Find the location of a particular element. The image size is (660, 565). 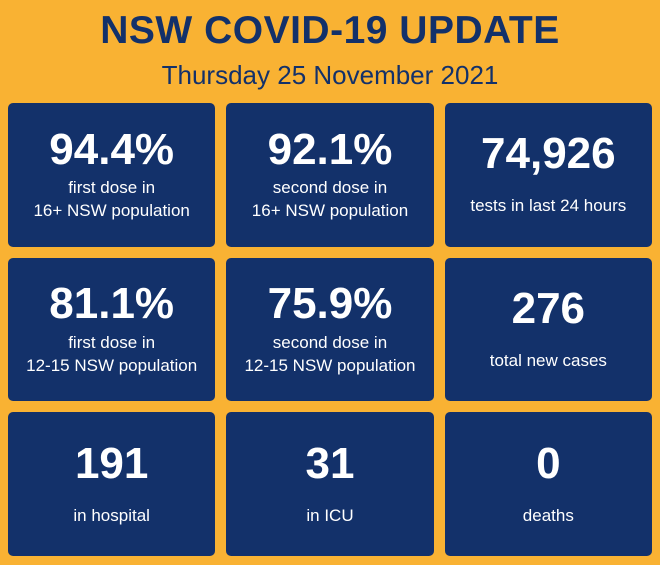

stat-tile-deaths: 0 deaths is located at coordinates (548, 484).